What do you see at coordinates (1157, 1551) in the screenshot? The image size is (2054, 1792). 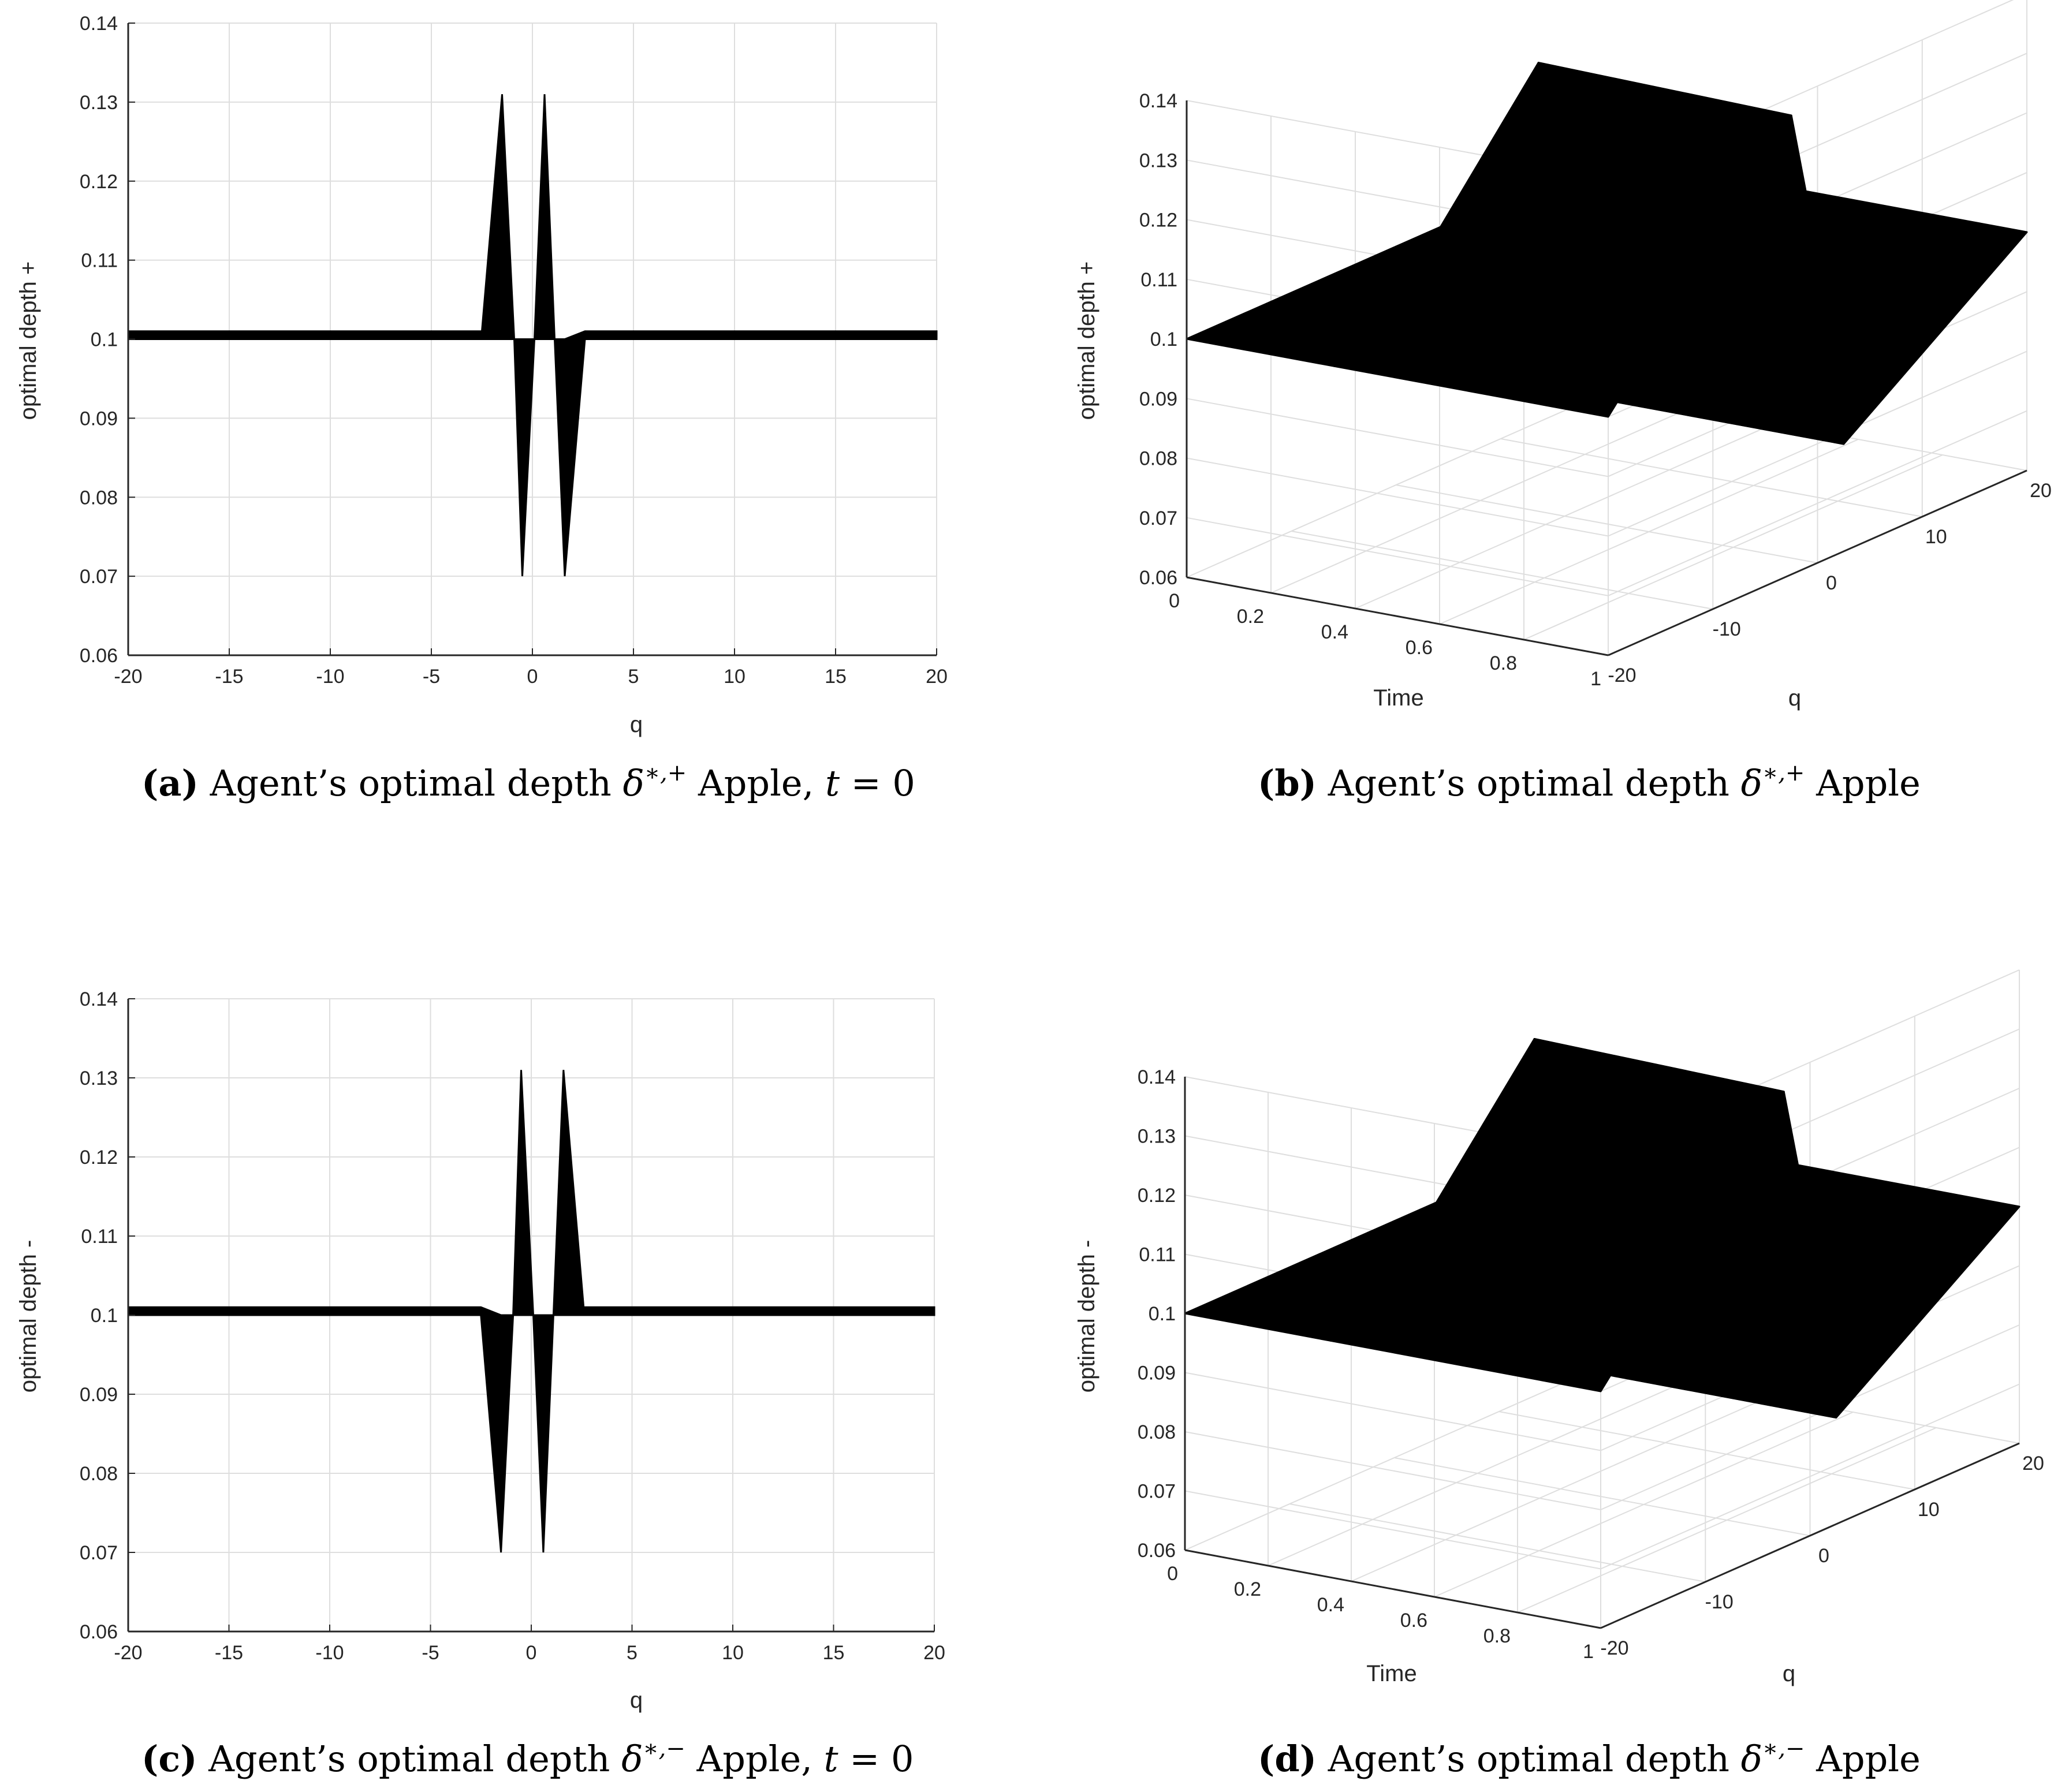 I see `z-tick-label: 0.06` at bounding box center [1157, 1551].